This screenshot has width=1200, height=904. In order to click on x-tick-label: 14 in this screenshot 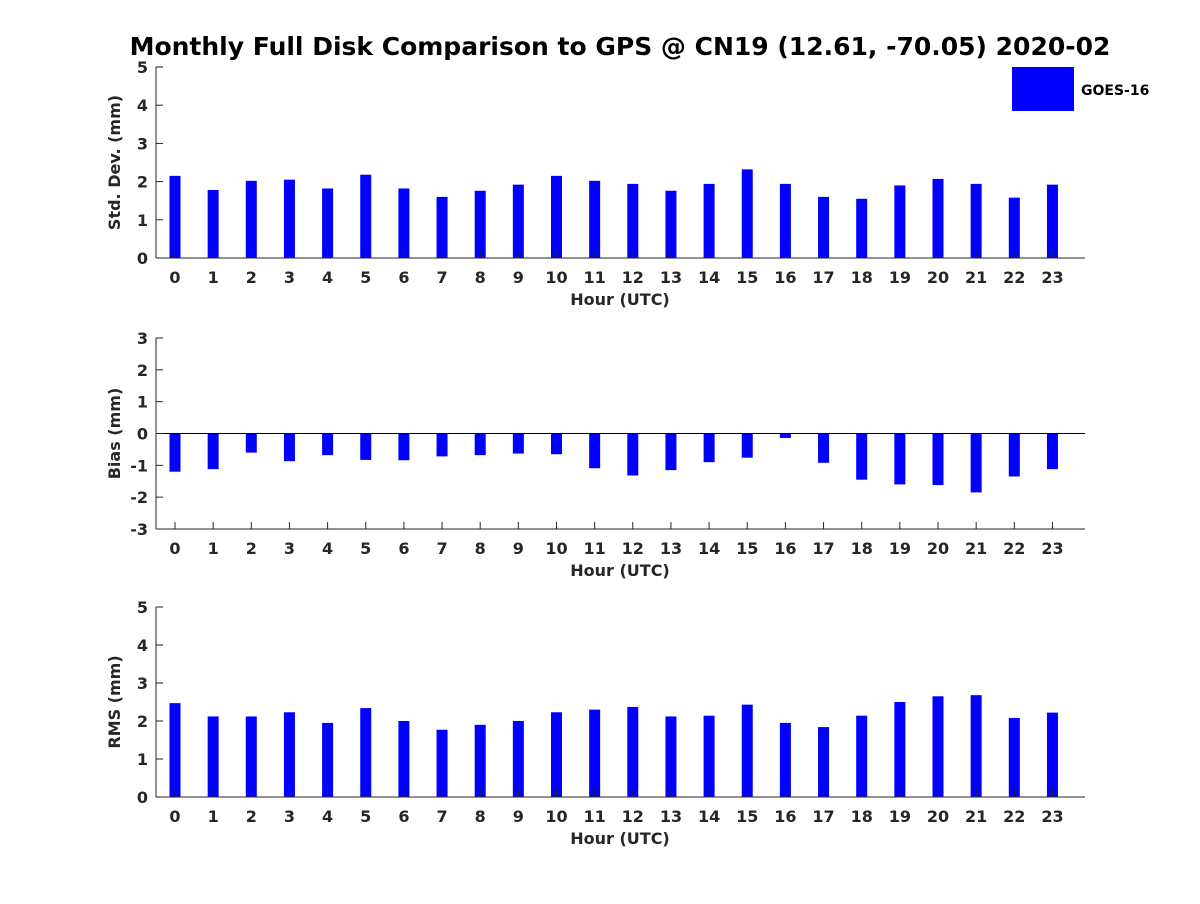, I will do `click(709, 816)`.